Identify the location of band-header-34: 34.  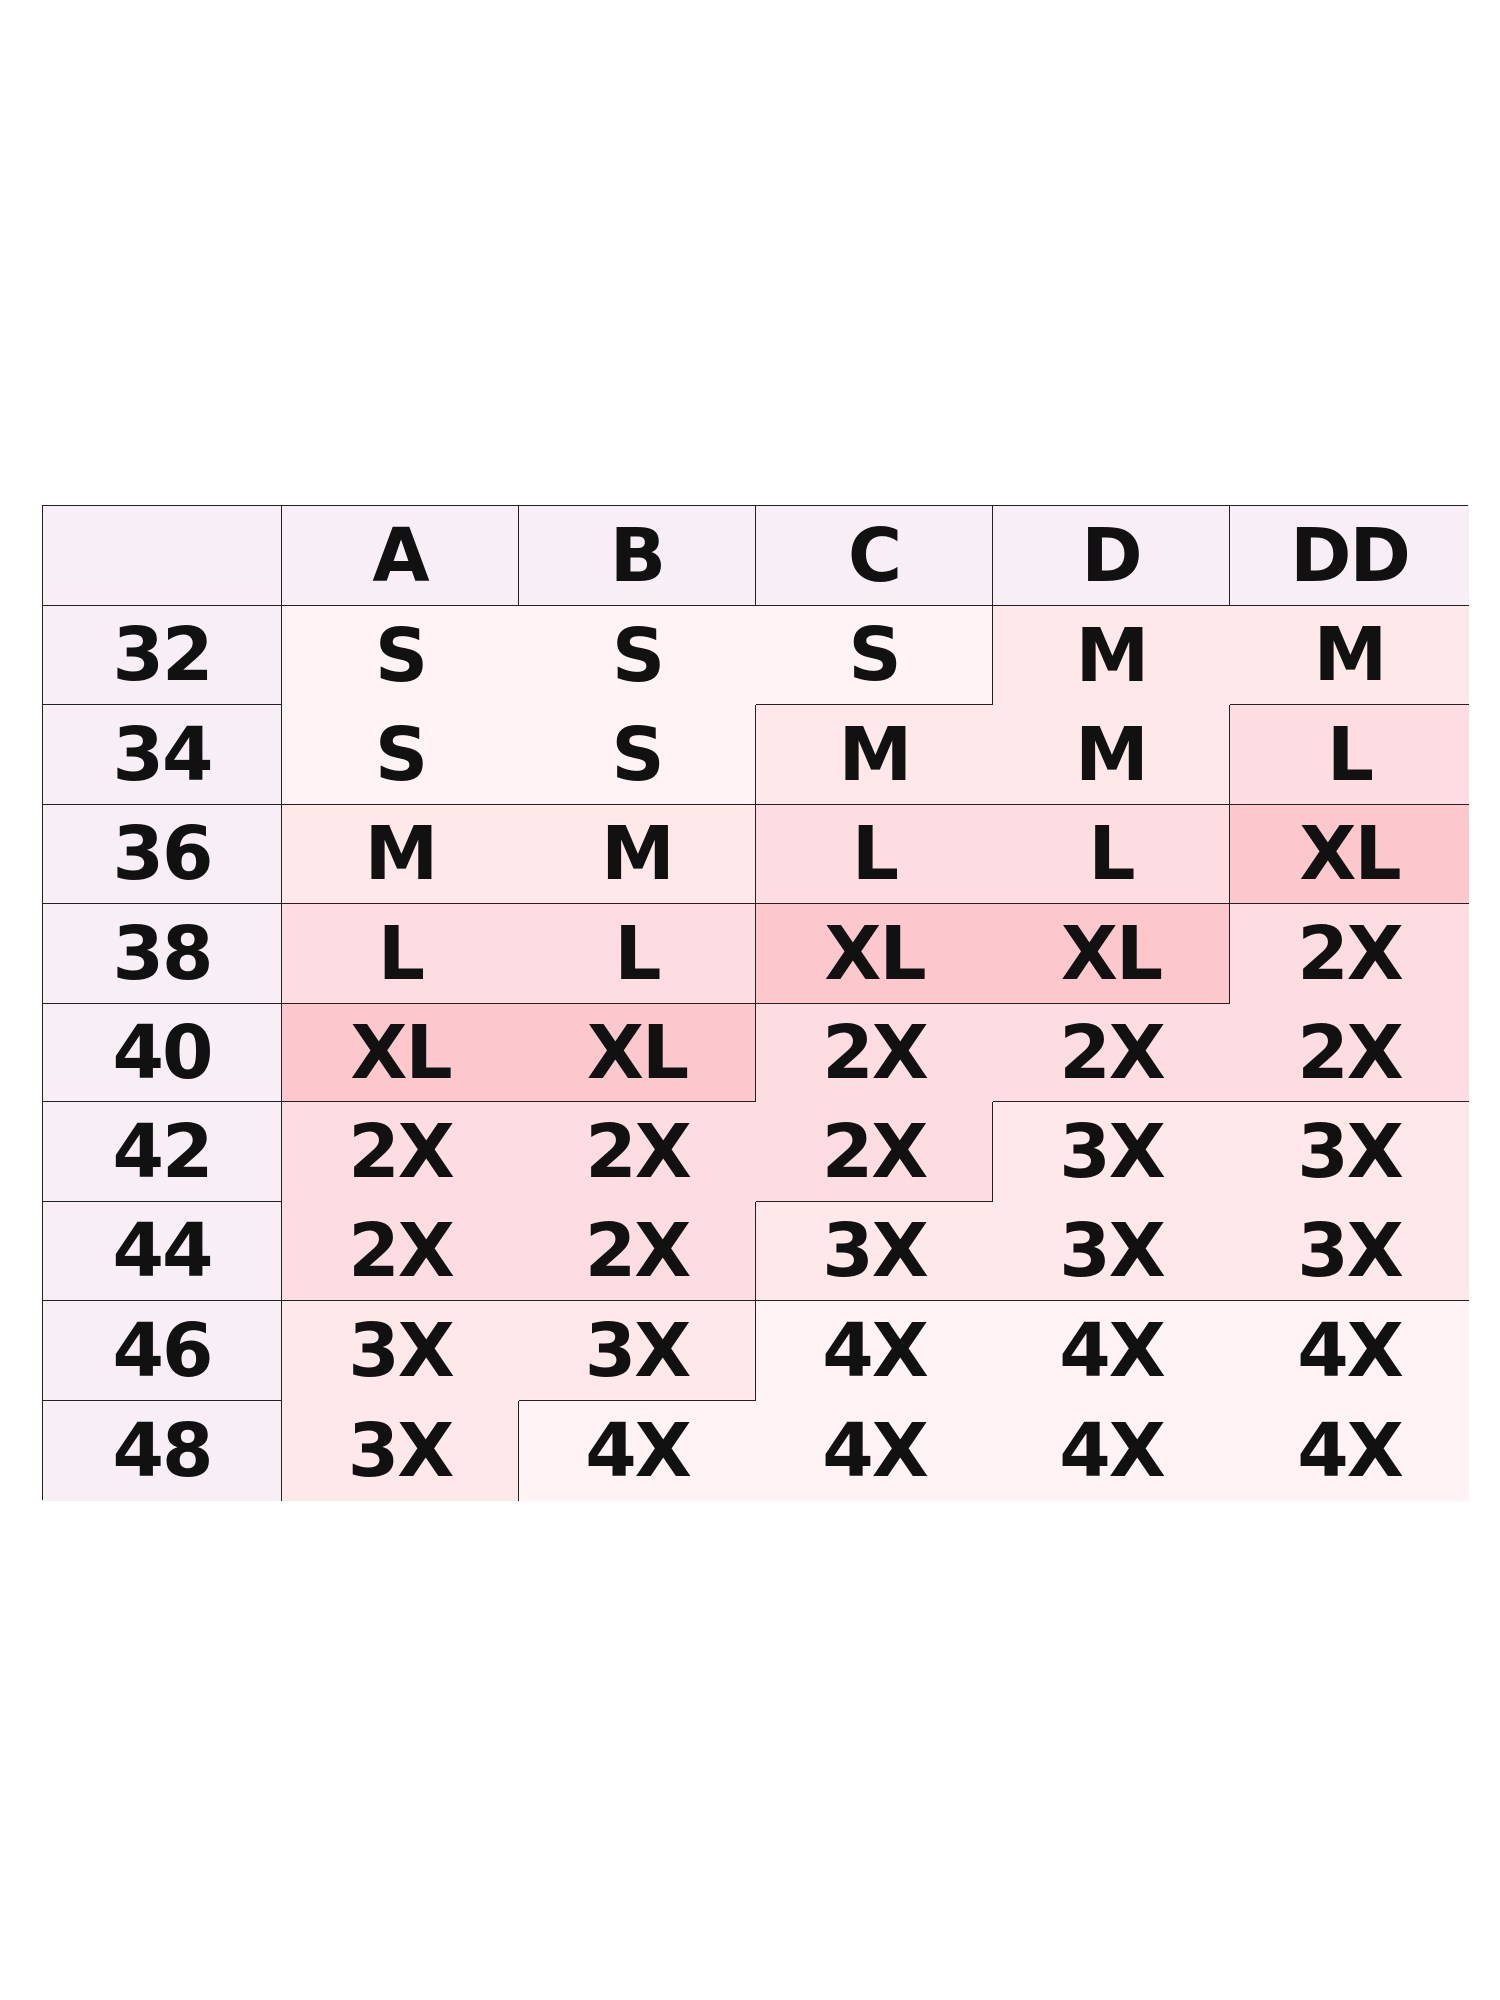
(162, 755).